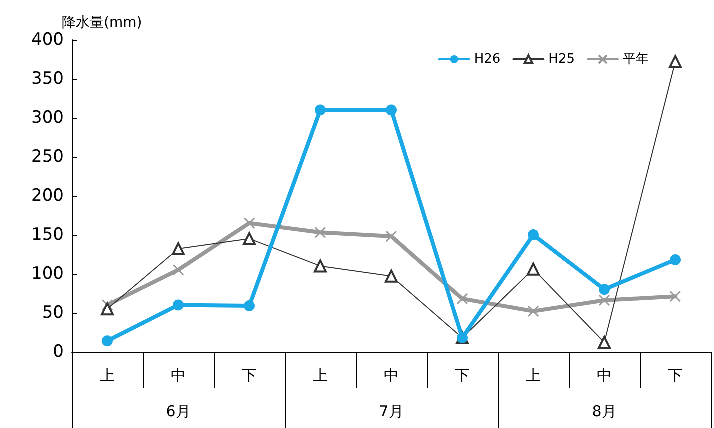 The height and width of the screenshot is (428, 714). I want to click on legend-label: H25, so click(562, 59).